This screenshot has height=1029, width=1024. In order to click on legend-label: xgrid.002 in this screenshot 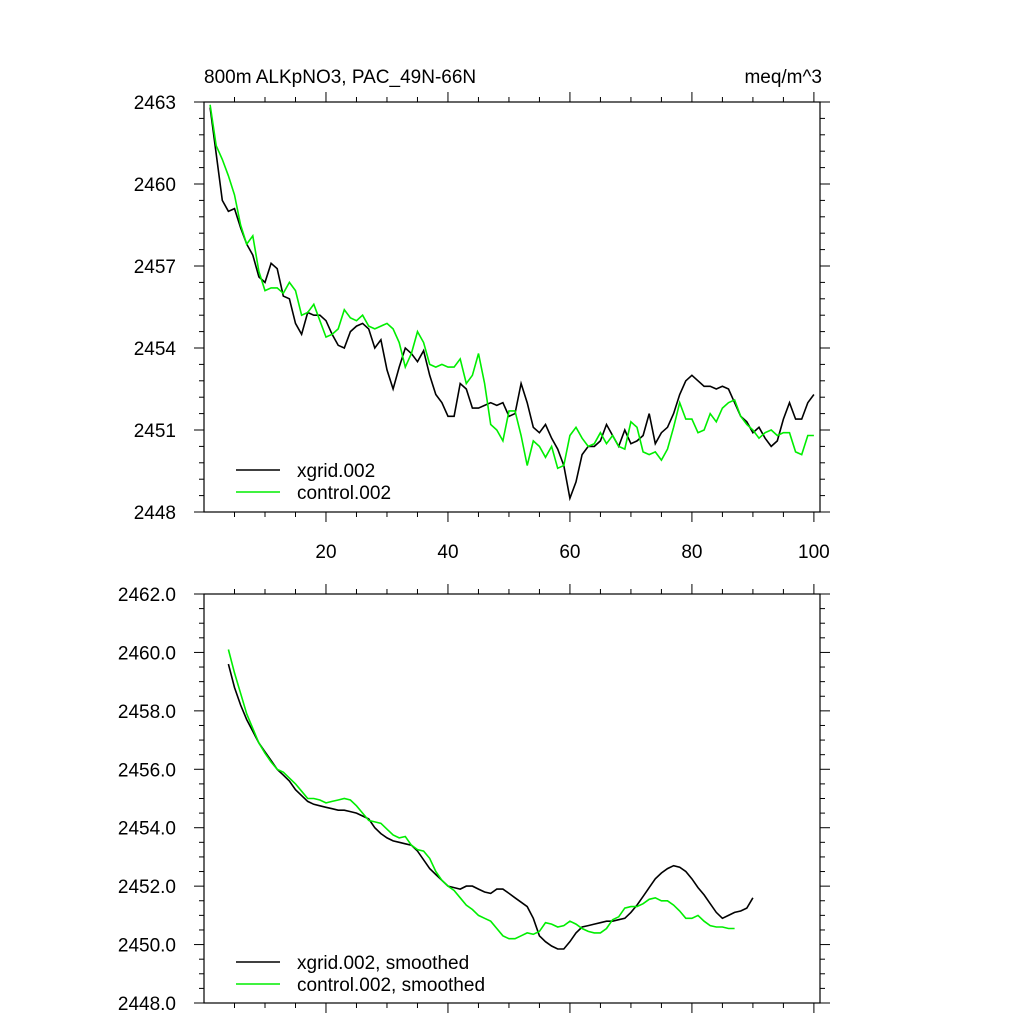, I will do `click(336, 471)`.